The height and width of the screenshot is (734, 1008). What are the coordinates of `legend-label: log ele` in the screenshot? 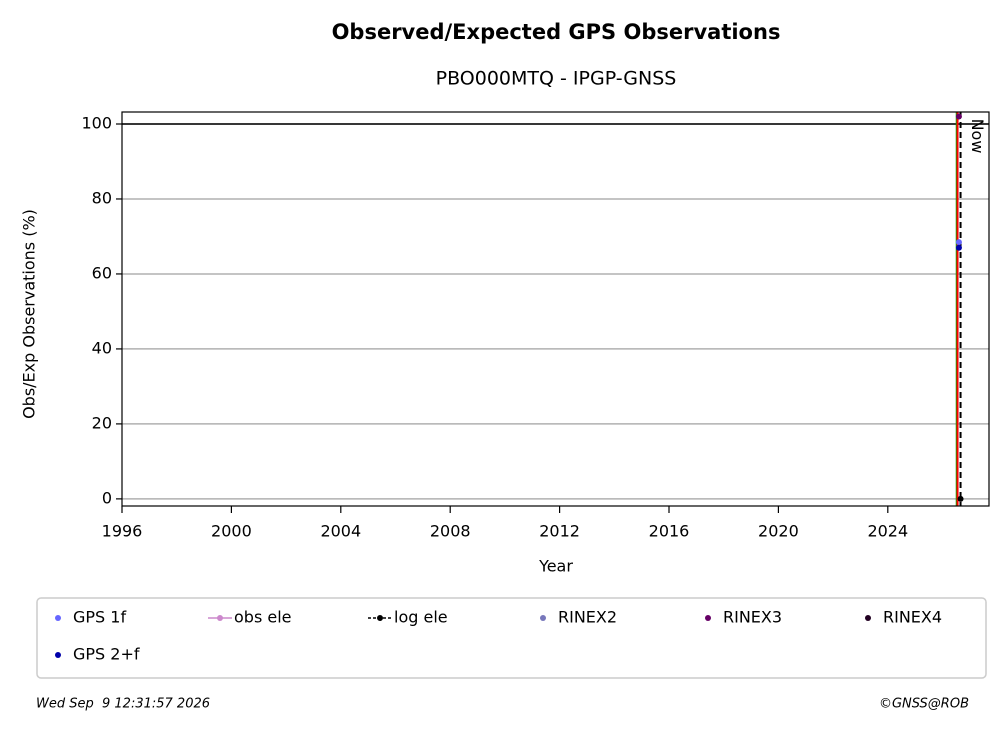 It's located at (421, 617).